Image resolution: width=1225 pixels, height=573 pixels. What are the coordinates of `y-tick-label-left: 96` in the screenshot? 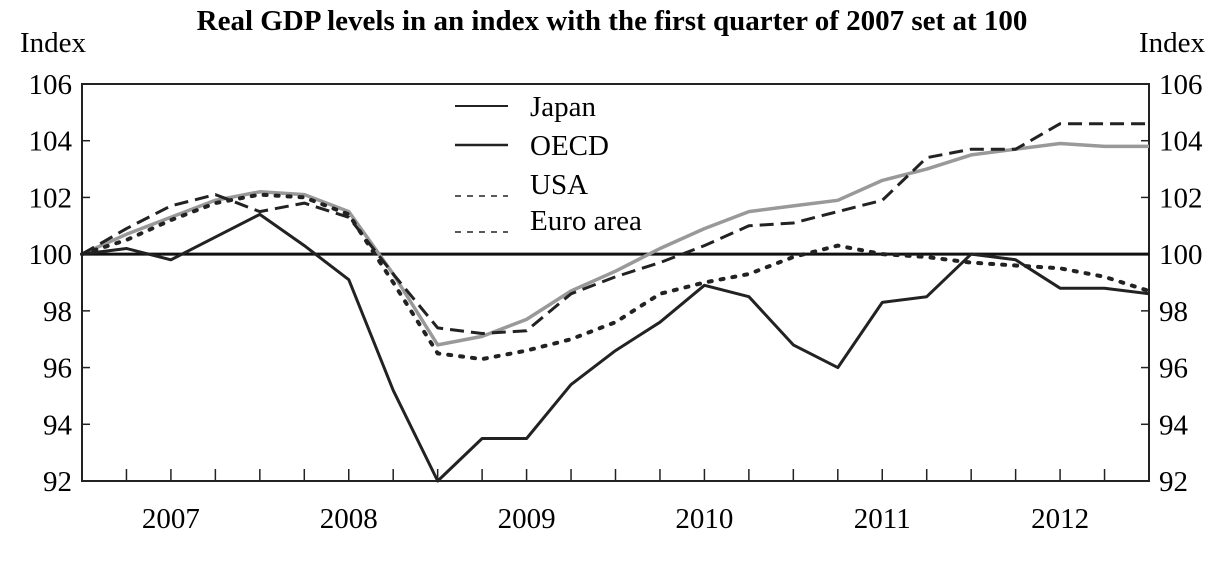 It's located at (57, 369).